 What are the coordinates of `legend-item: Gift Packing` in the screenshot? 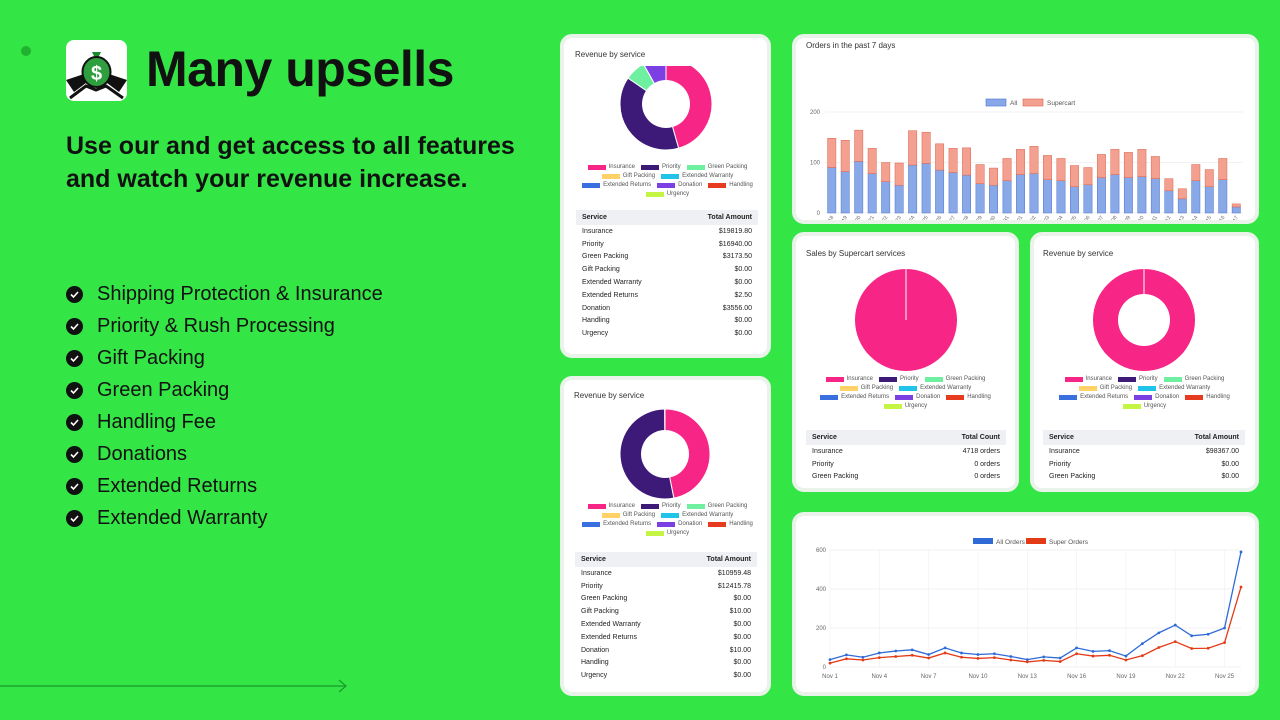 It's located at (628, 176).